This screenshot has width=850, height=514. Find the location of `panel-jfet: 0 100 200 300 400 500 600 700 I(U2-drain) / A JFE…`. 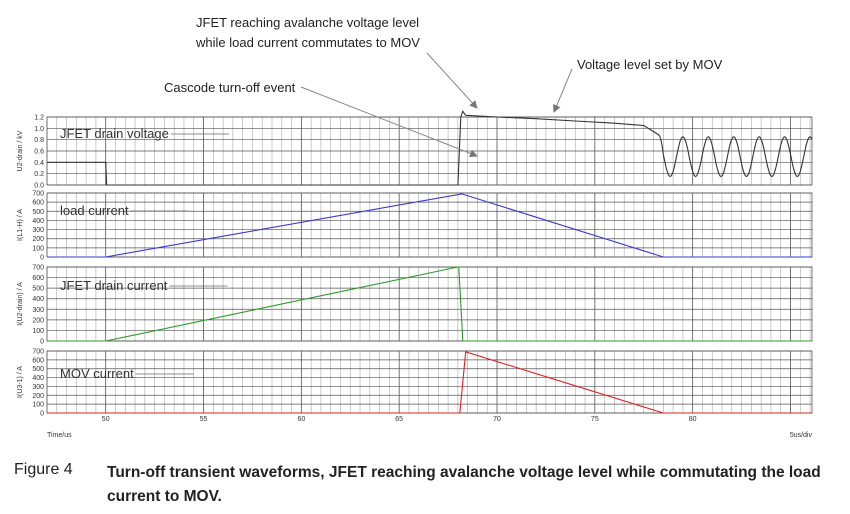

panel-jfet: 0 100 200 300 400 500 600 700 I(U2-drain) / A JFE… is located at coordinates (415, 305).